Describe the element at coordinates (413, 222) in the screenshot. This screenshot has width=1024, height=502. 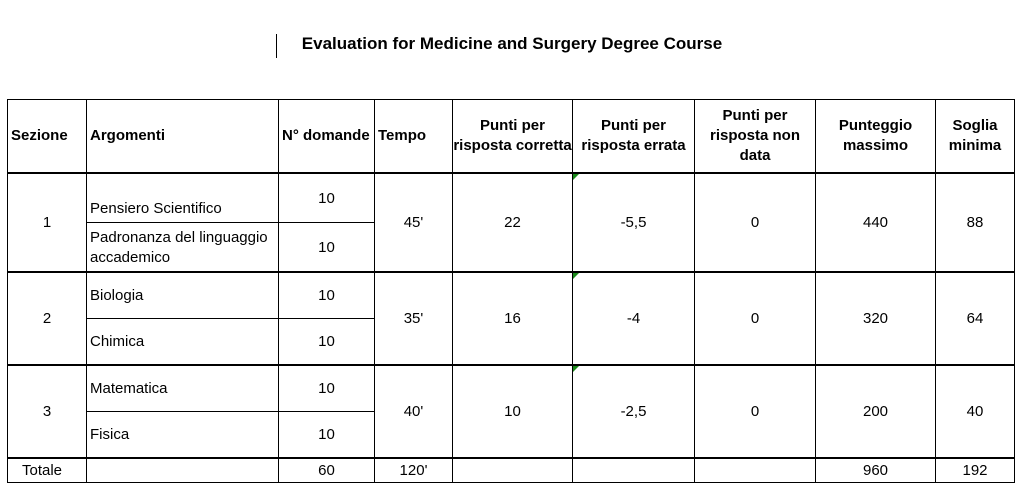
I see `section-tempo: 45'` at that location.